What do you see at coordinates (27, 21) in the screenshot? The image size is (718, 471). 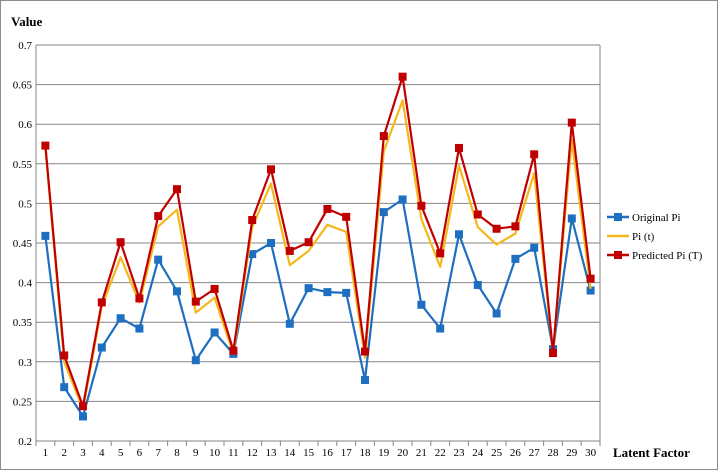 I see `y-axis-title: Value` at bounding box center [27, 21].